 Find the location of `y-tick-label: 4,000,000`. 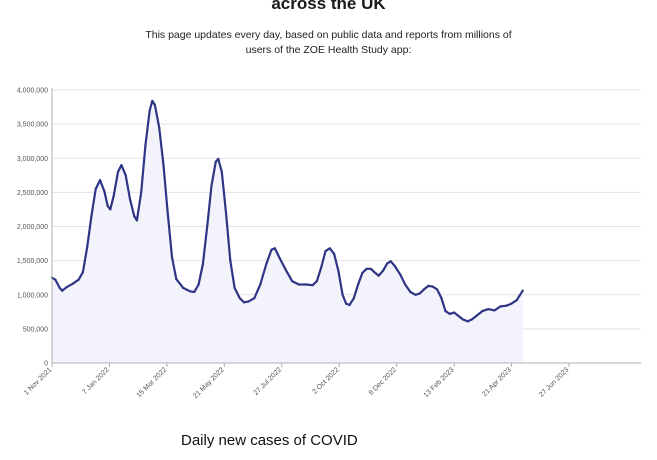

y-tick-label: 4,000,000 is located at coordinates (32, 91).